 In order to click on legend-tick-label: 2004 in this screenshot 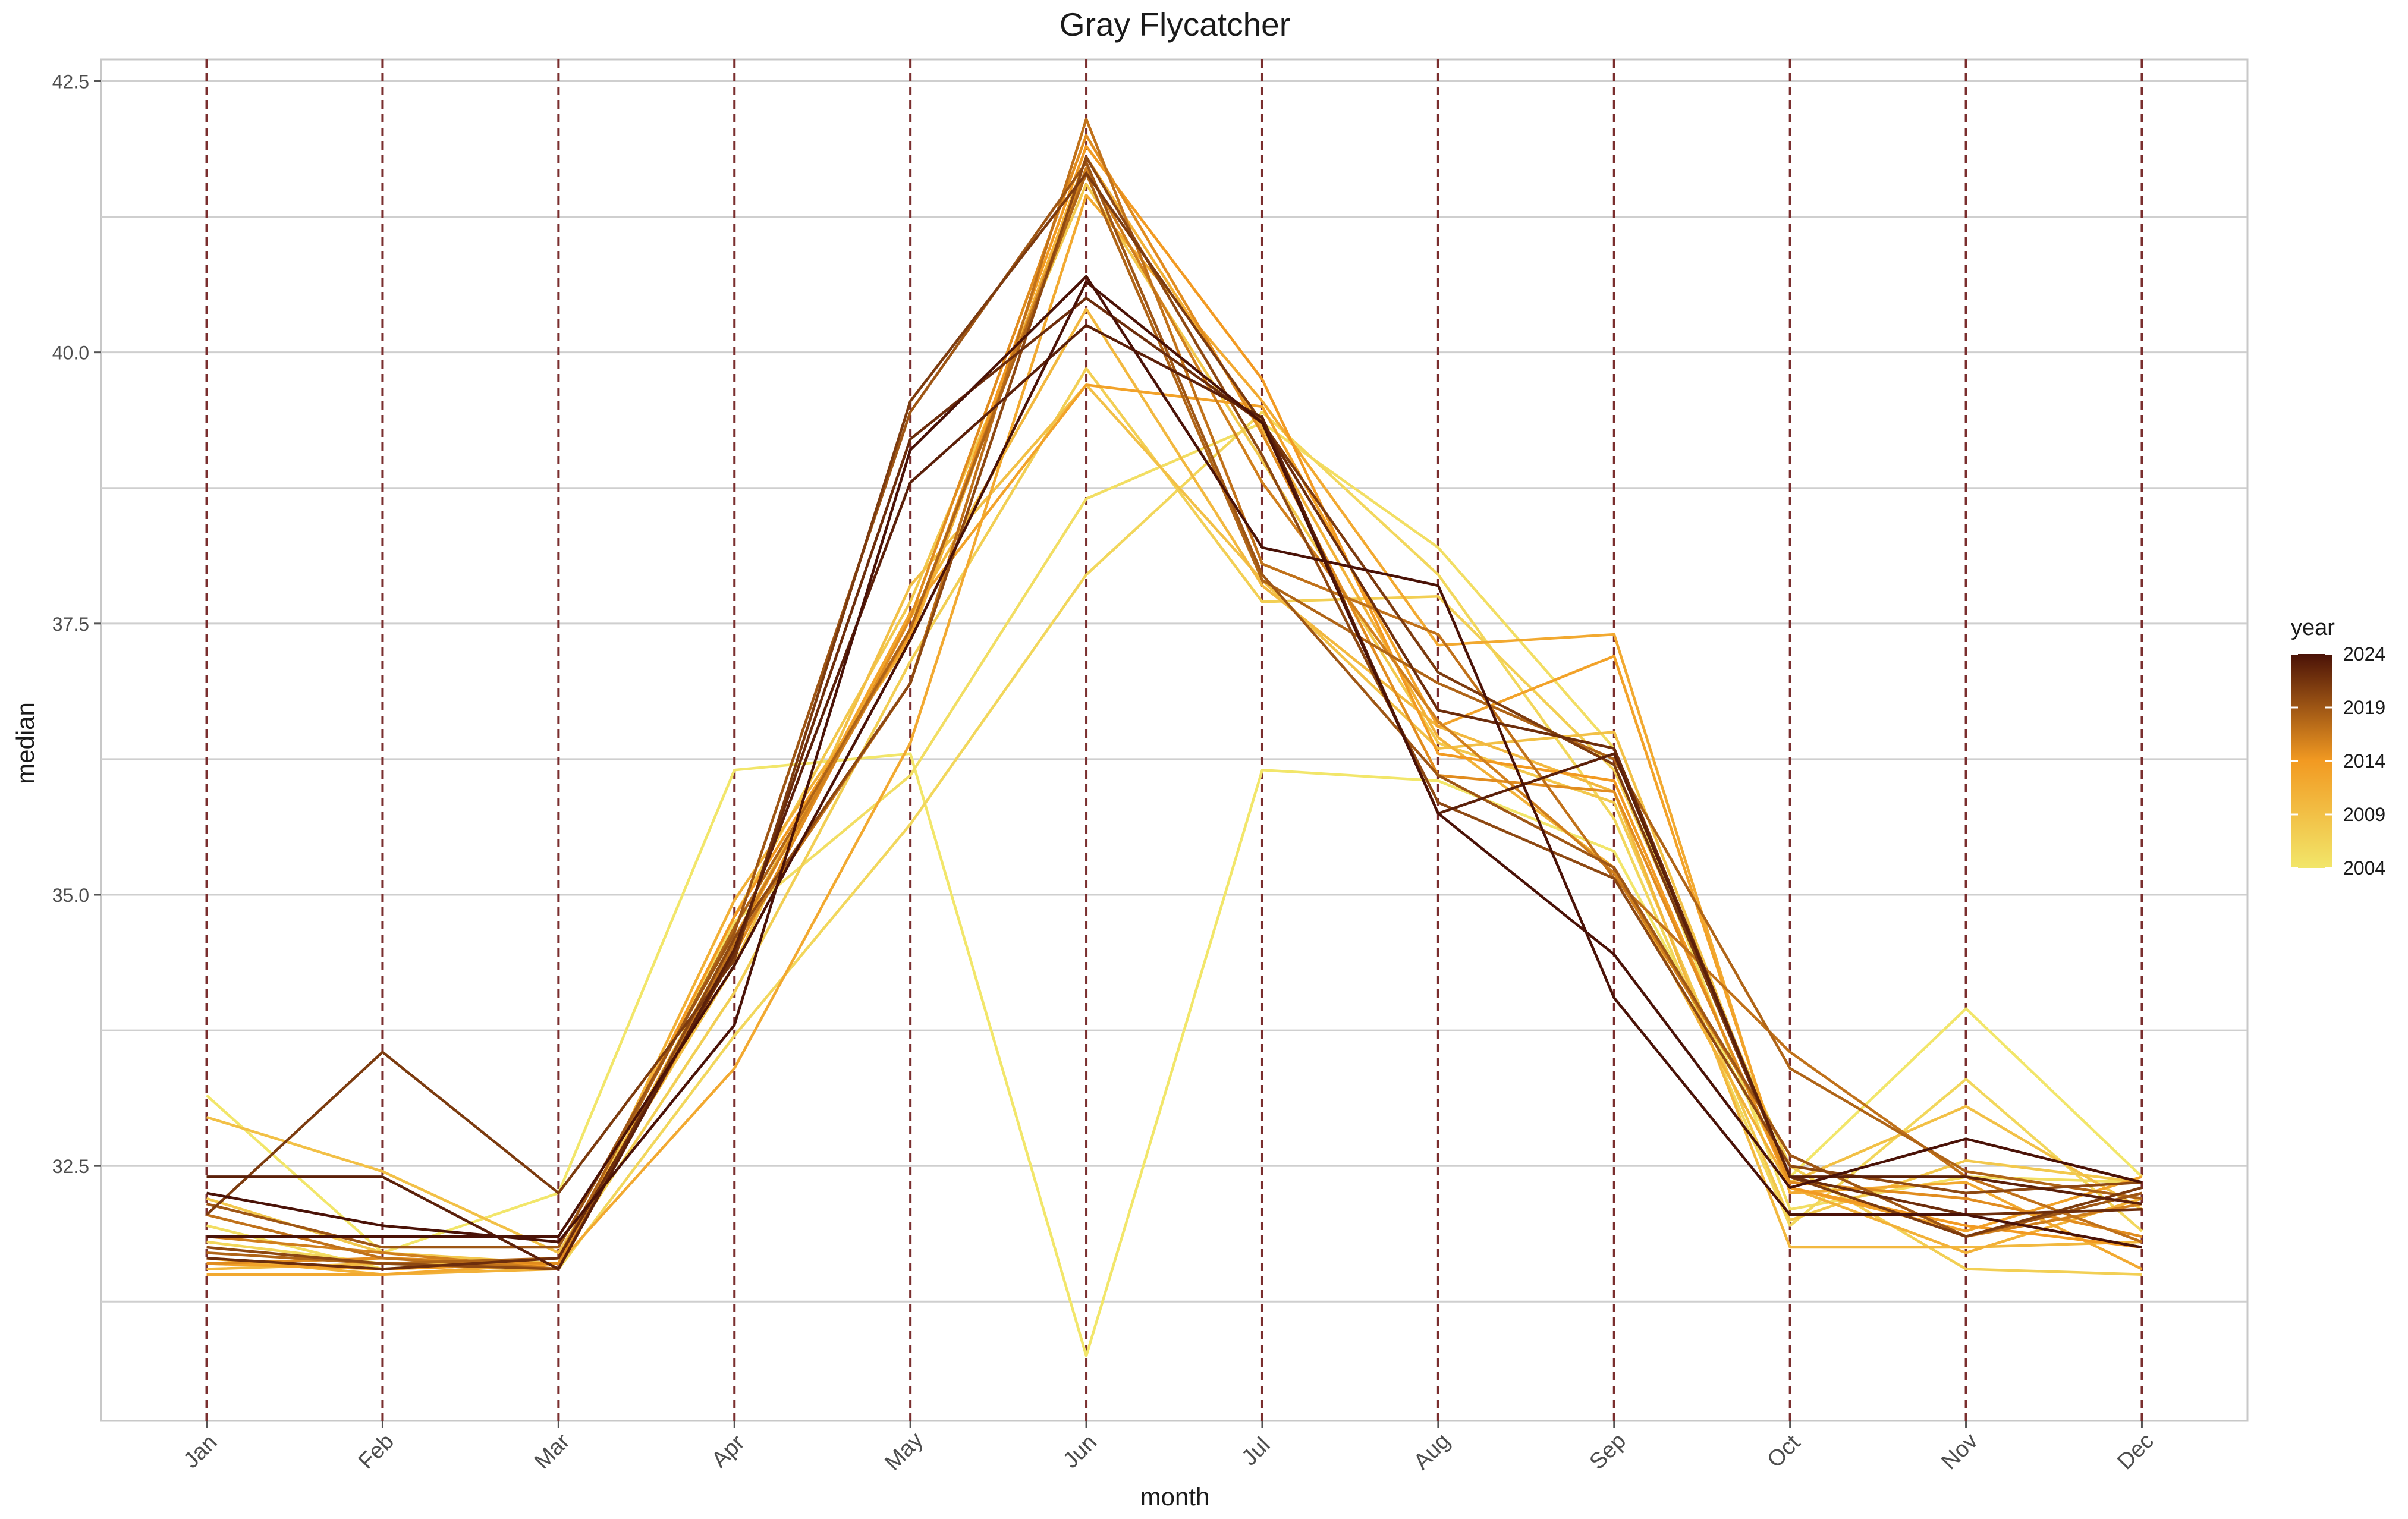, I will do `click(2364, 868)`.